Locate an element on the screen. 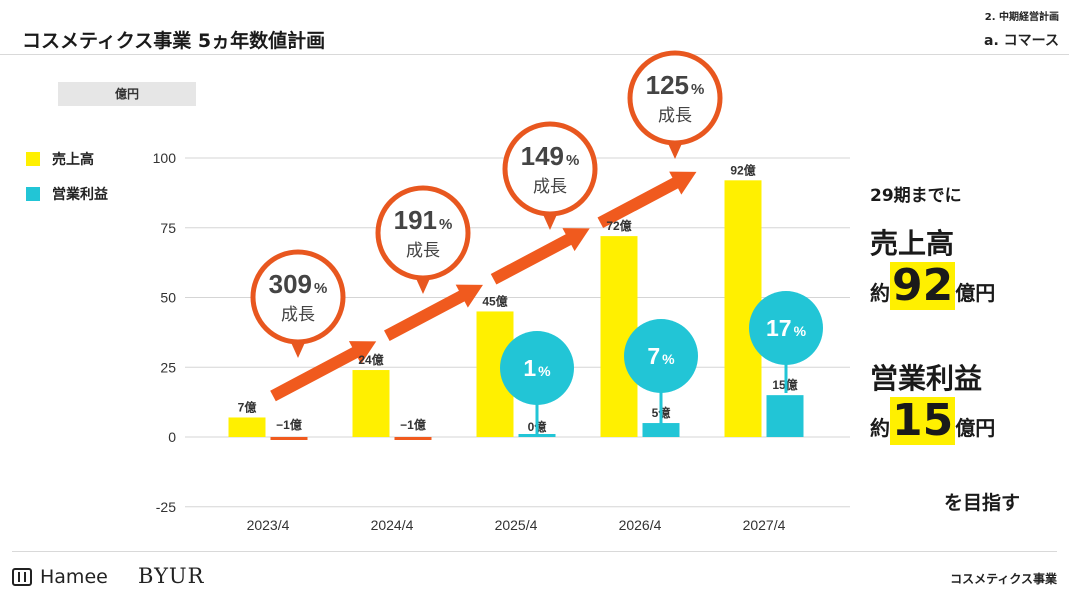 The image size is (1069, 601). section-name: a. コマース is located at coordinates (1021, 41).